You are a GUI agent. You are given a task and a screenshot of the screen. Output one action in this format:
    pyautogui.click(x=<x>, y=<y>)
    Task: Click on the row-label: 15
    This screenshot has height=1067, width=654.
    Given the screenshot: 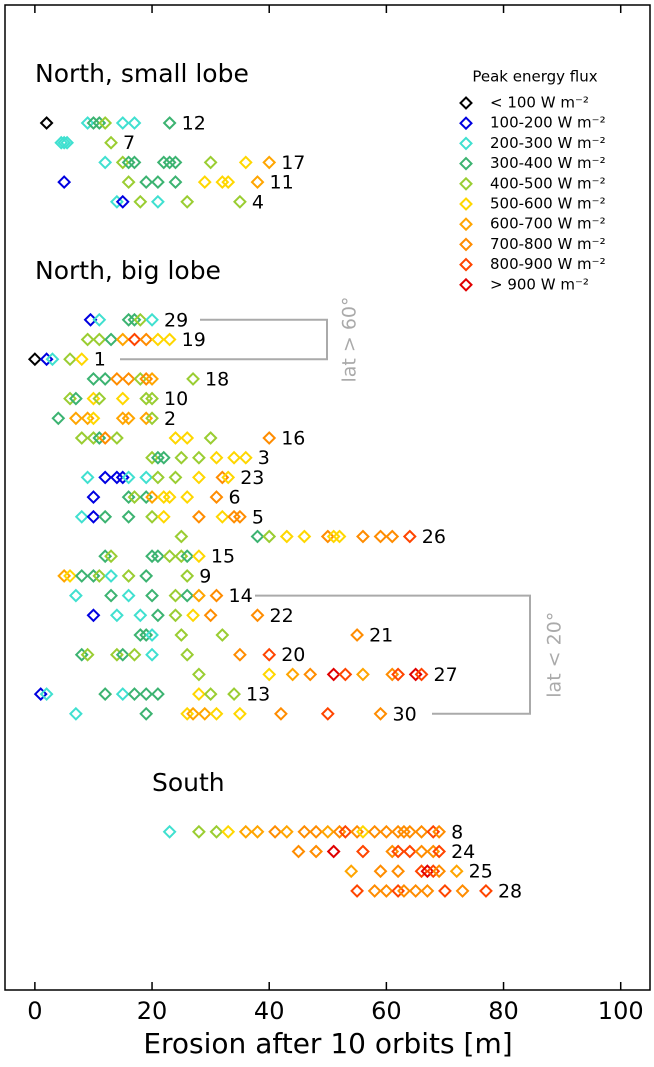 What is the action you would take?
    pyautogui.click(x=223, y=557)
    